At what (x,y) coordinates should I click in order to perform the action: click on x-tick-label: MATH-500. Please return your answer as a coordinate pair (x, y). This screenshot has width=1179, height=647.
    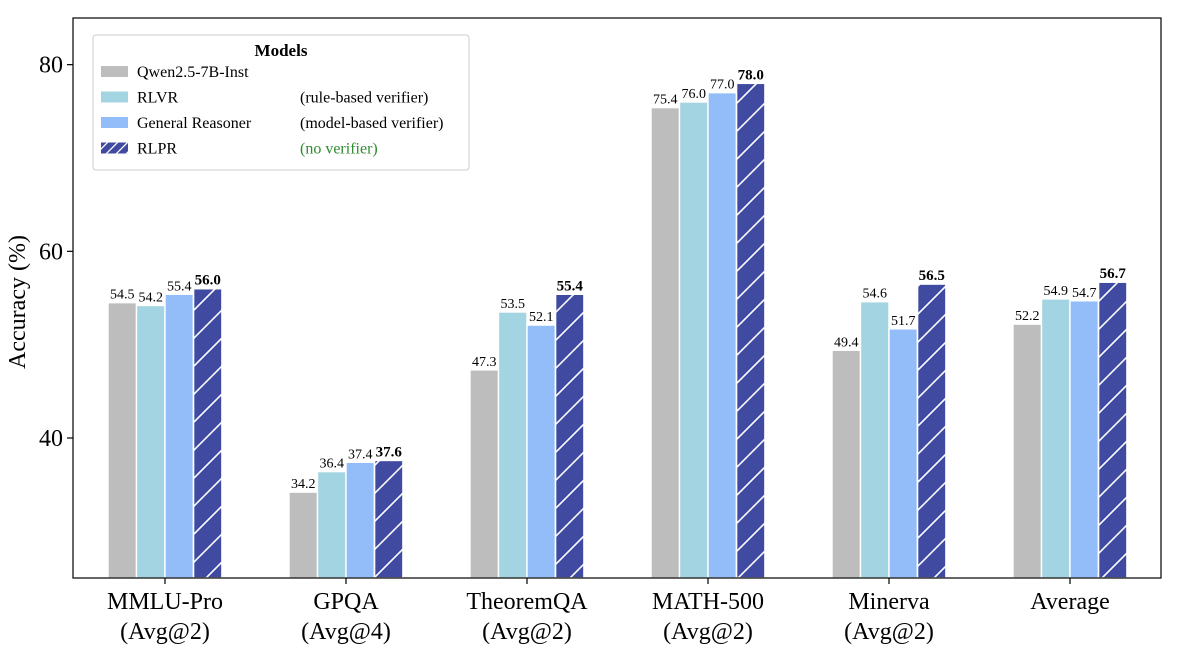
    Looking at the image, I should click on (708, 602).